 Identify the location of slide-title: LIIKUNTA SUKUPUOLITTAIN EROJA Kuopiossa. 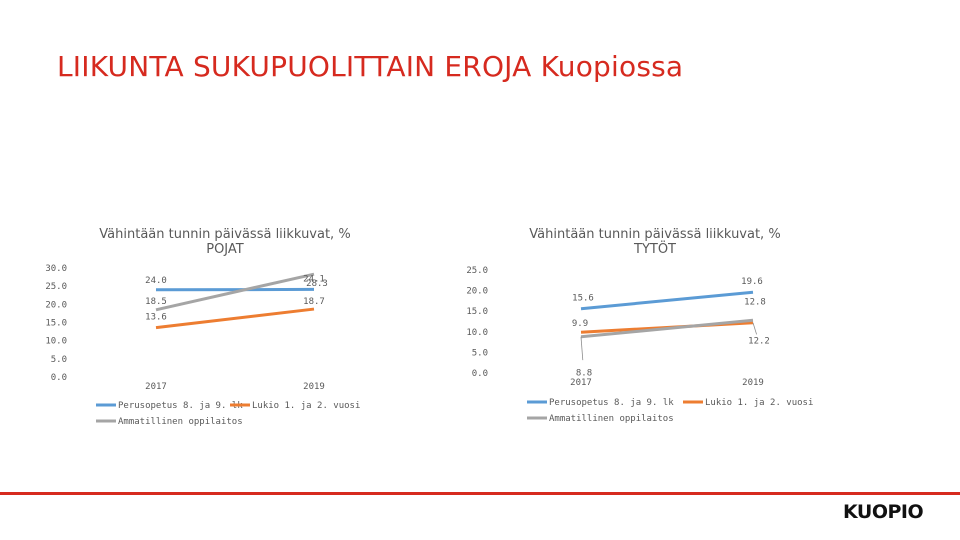
(370, 66).